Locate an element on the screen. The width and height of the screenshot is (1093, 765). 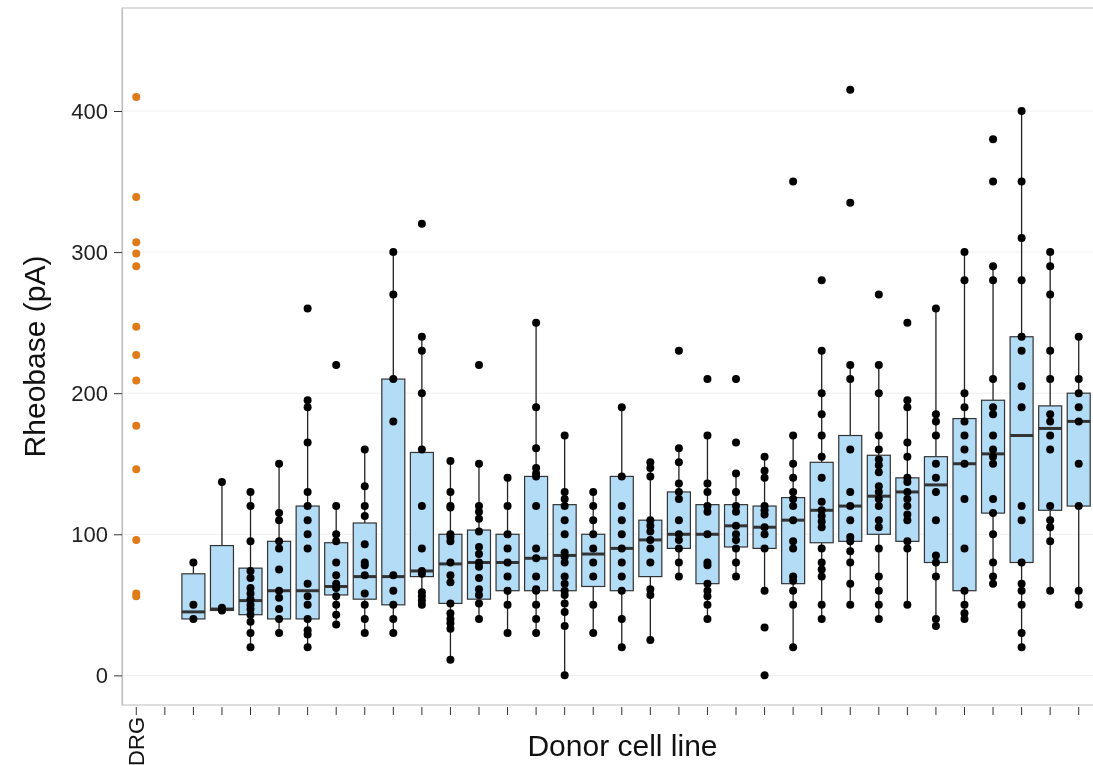
y-axis-title: Rheobase (pA) is located at coordinates (34, 356).